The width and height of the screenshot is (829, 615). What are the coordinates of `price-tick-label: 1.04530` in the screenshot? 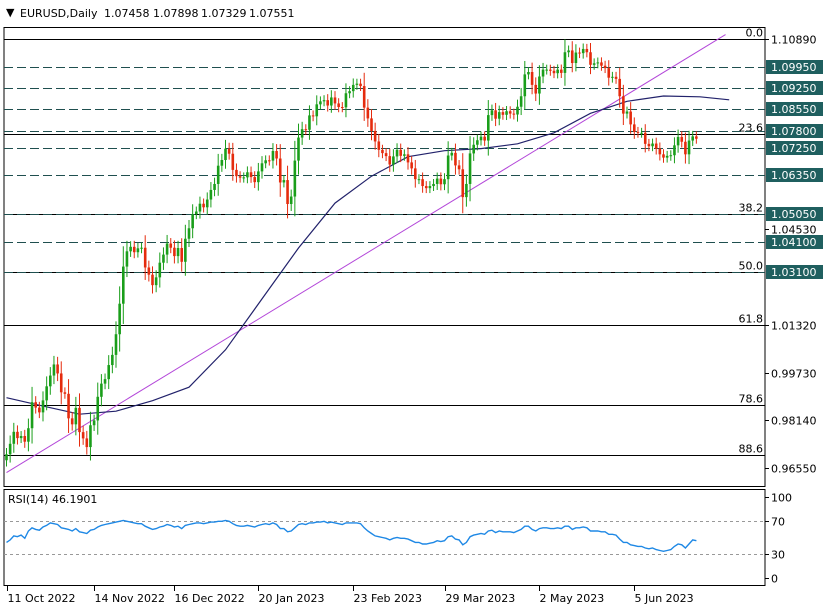 It's located at (794, 230).